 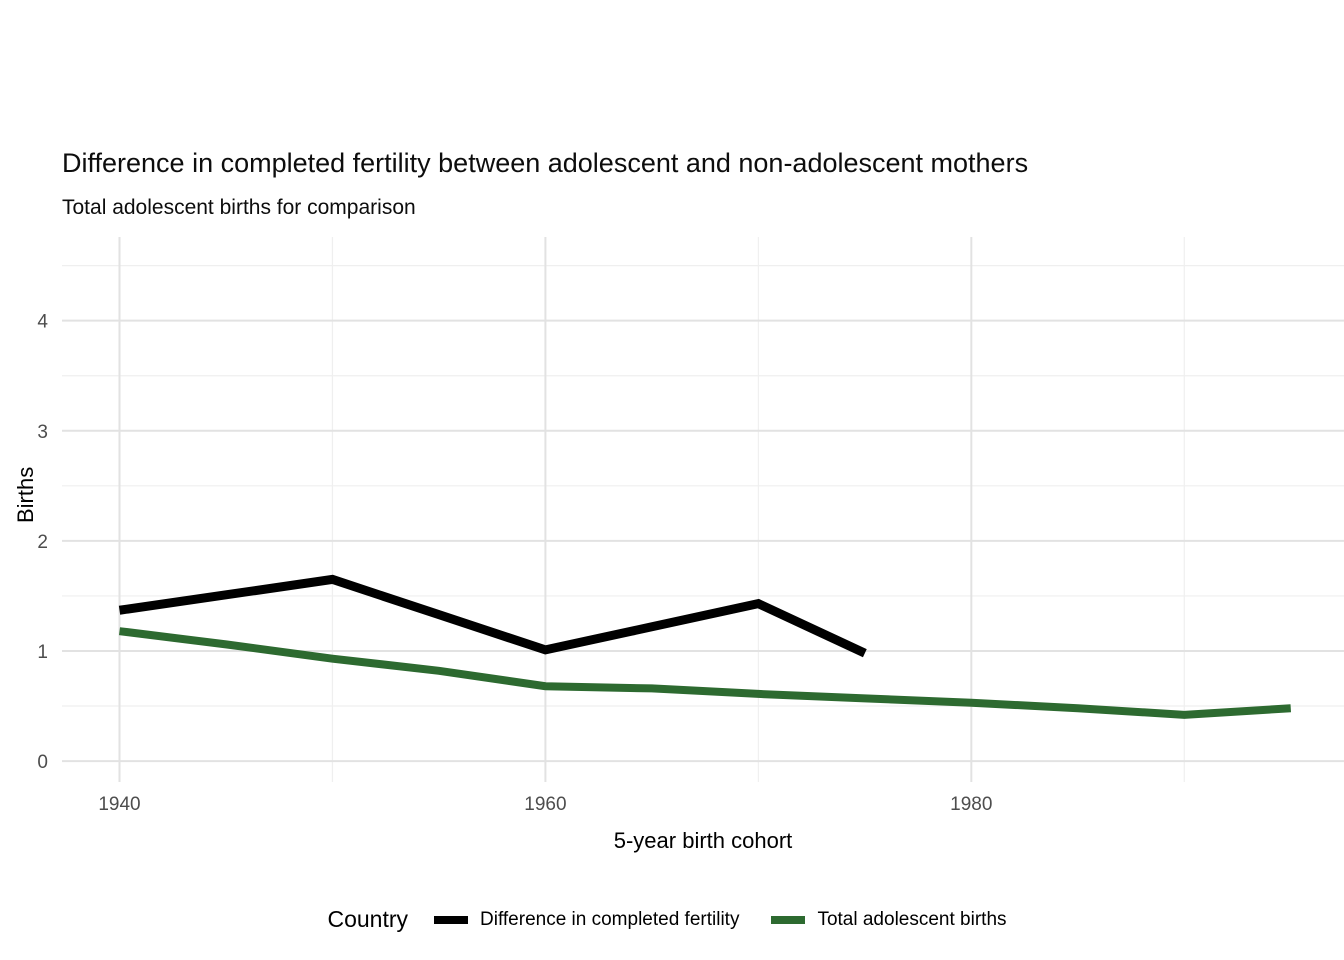 What do you see at coordinates (545, 804) in the screenshot?
I see `x-tick-label: 1960` at bounding box center [545, 804].